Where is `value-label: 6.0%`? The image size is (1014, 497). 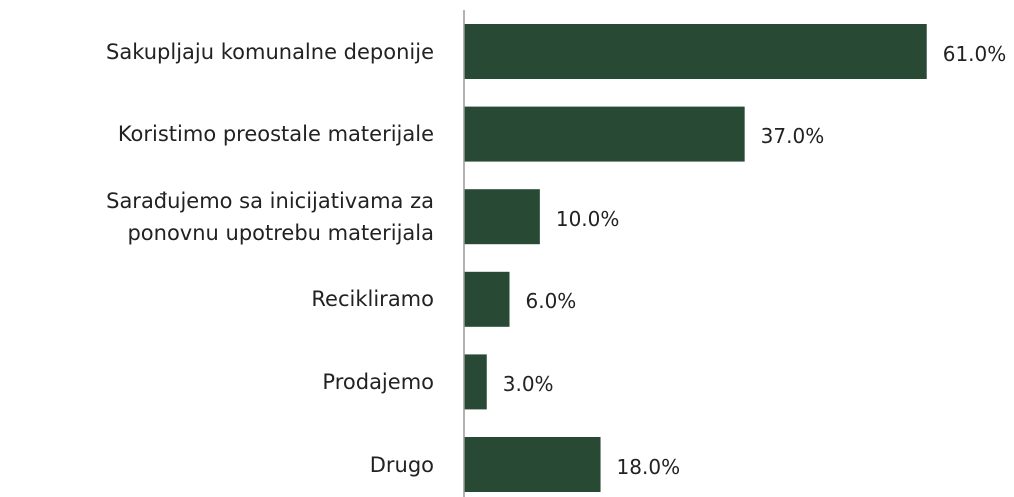
value-label: 6.0% is located at coordinates (551, 301).